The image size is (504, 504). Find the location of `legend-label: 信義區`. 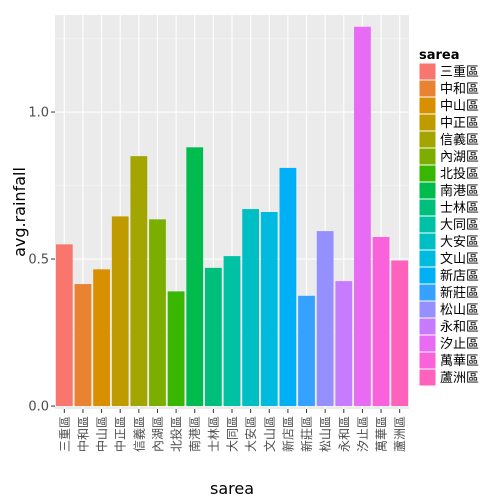

legend-label: 信義區 is located at coordinates (459, 140).